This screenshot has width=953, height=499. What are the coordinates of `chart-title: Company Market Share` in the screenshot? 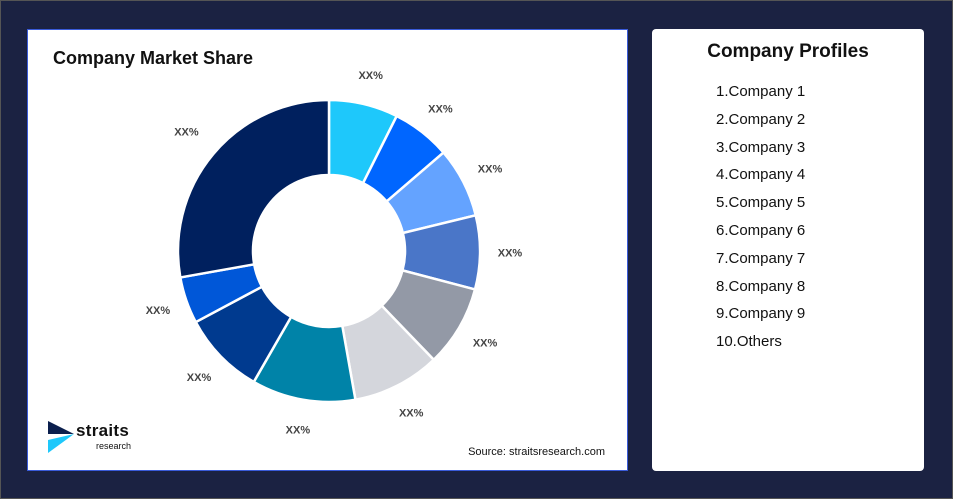 It's located at (153, 58).